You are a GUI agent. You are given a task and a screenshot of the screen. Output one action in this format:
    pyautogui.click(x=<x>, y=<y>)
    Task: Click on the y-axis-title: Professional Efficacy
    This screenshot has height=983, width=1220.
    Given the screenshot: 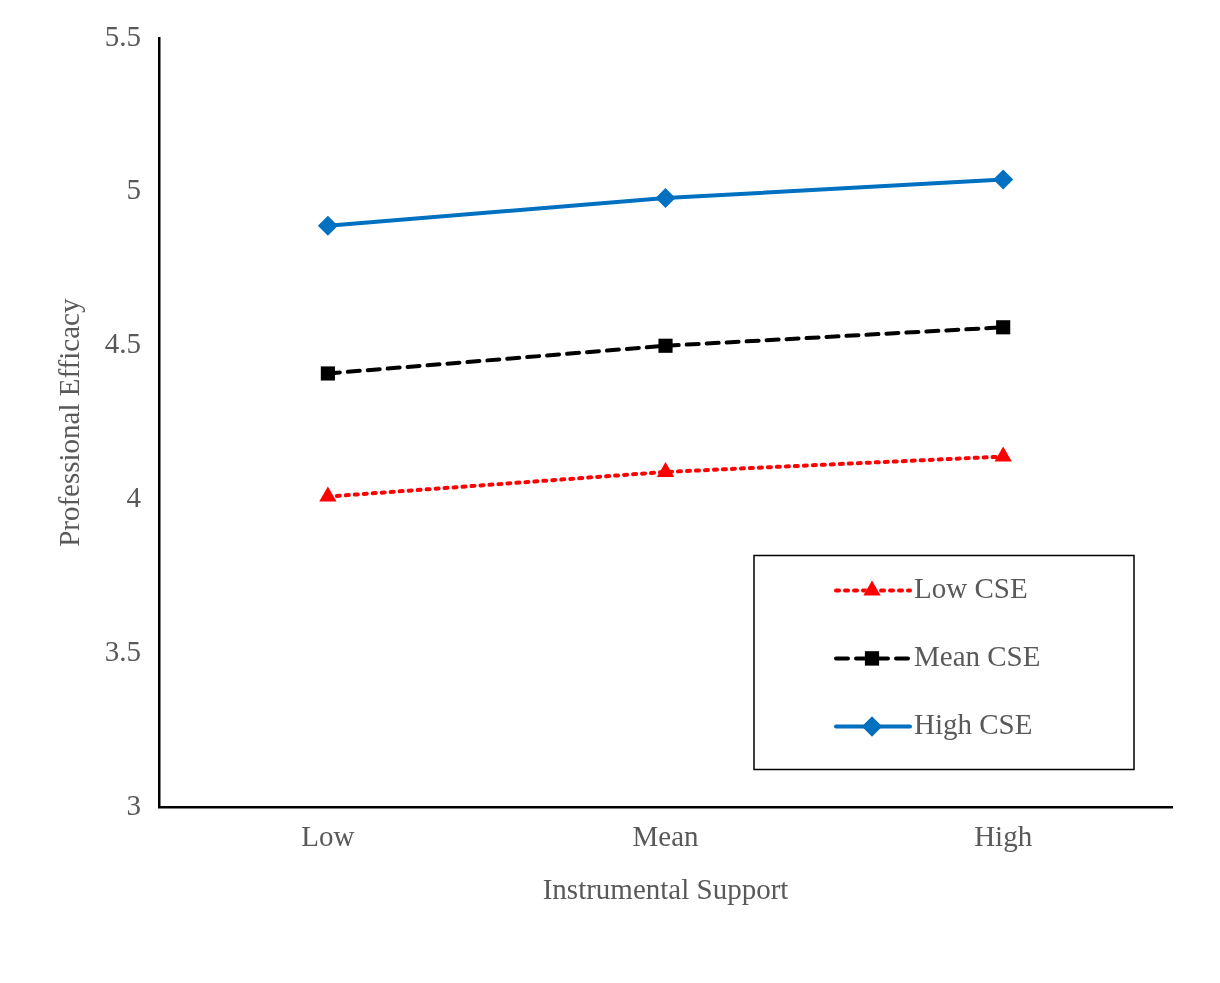 What is the action you would take?
    pyautogui.click(x=69, y=422)
    